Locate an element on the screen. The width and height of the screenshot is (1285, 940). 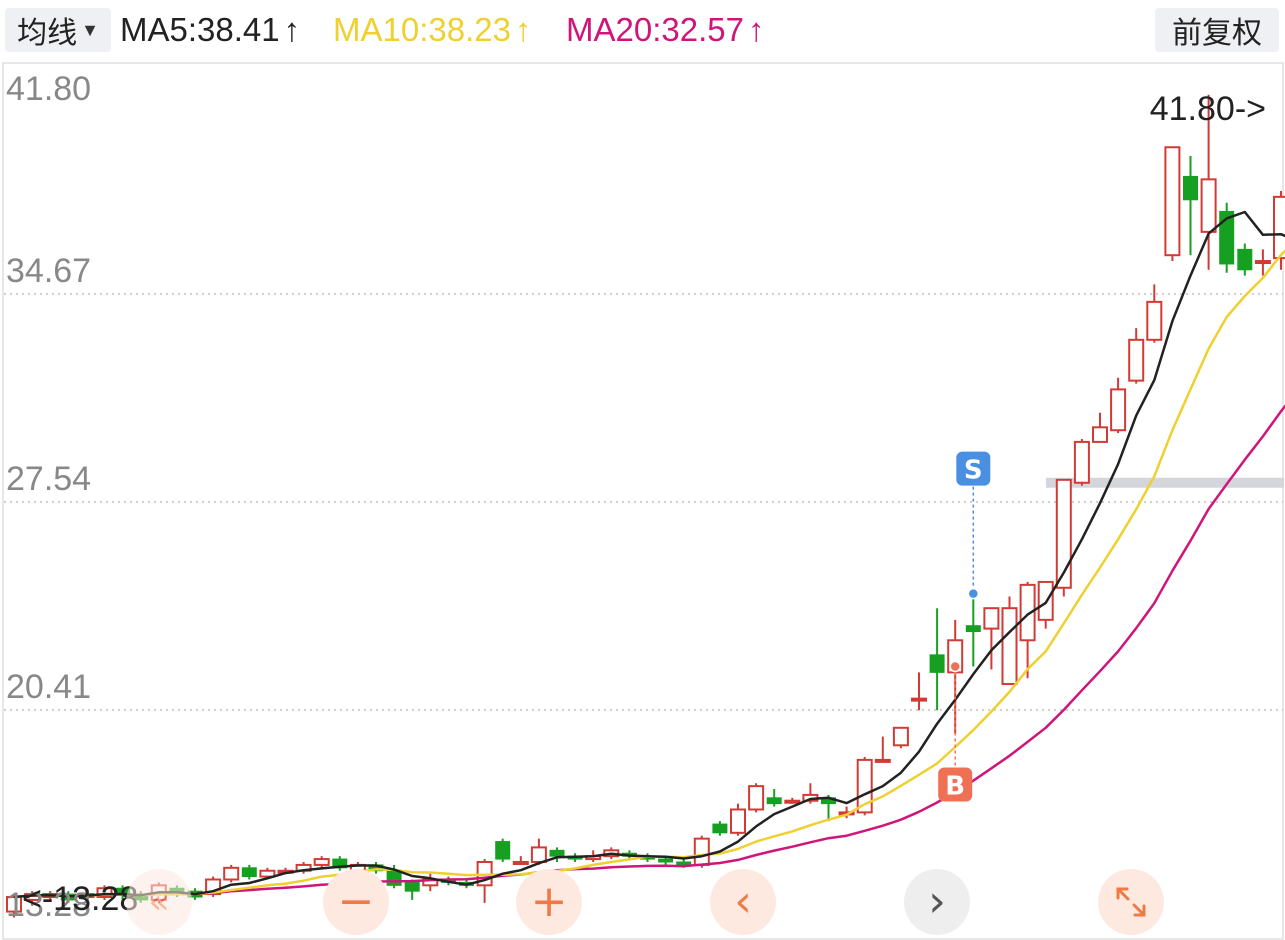
fullscreen-button is located at coordinates (1131, 902).